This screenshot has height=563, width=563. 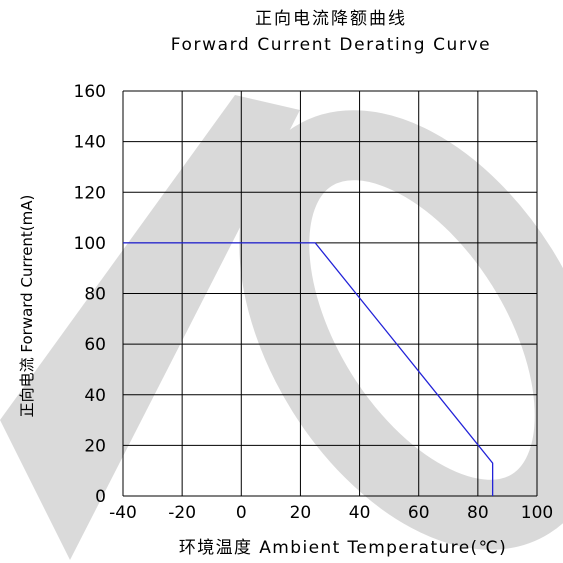 What do you see at coordinates (95, 446) in the screenshot?
I see `y-tick-label: 20` at bounding box center [95, 446].